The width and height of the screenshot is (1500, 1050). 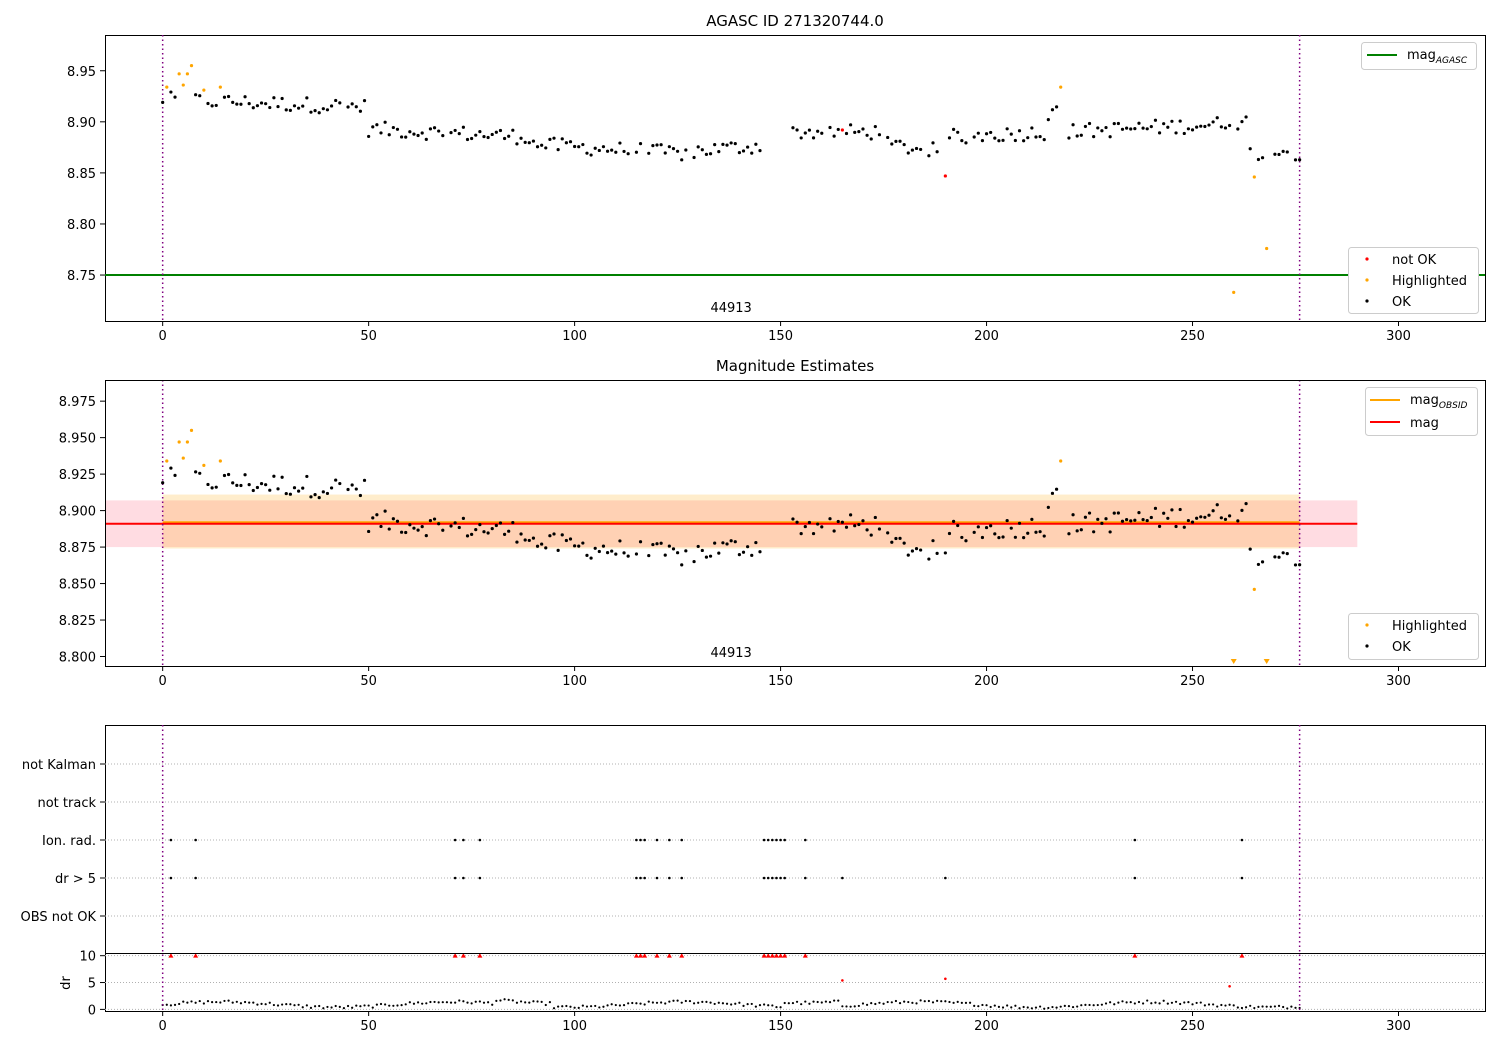 I want to click on y-tick-label: 8.850, so click(x=77, y=585).